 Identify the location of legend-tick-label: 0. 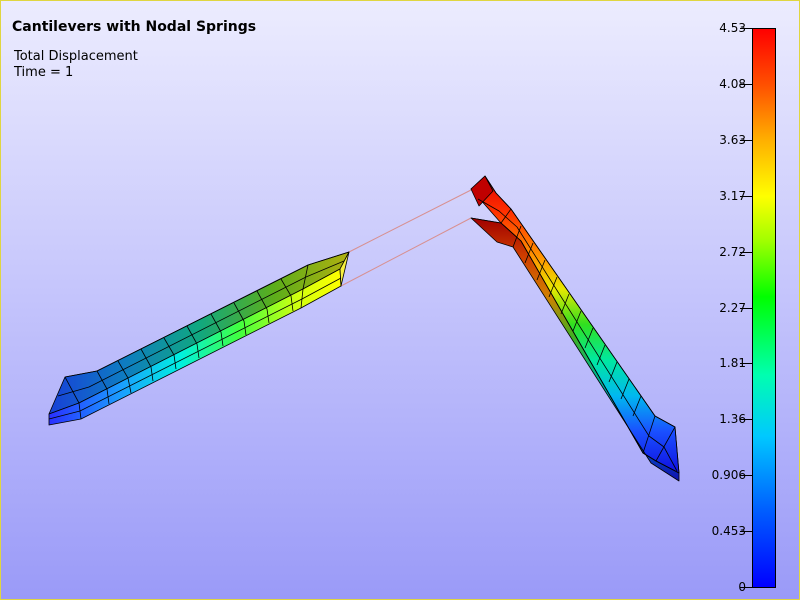
(742, 587).